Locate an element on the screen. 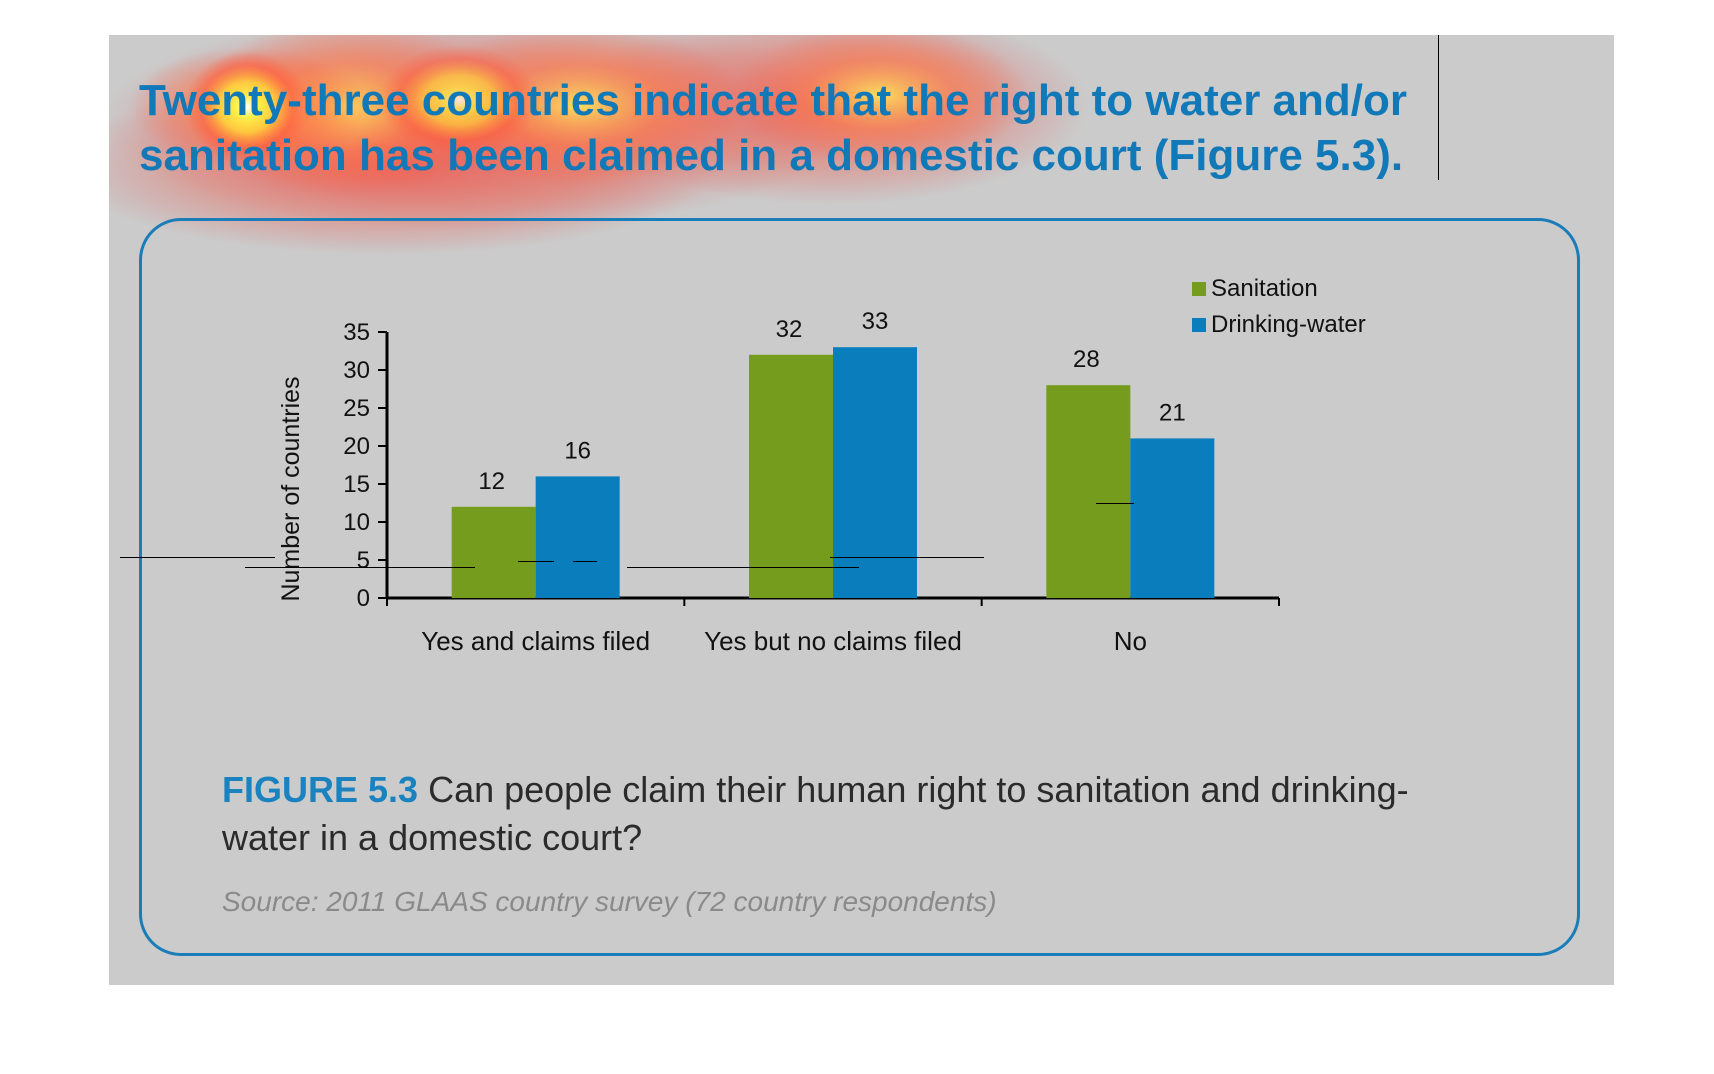  bars: 12 16 32 33 28 21 is located at coordinates (833, 453).